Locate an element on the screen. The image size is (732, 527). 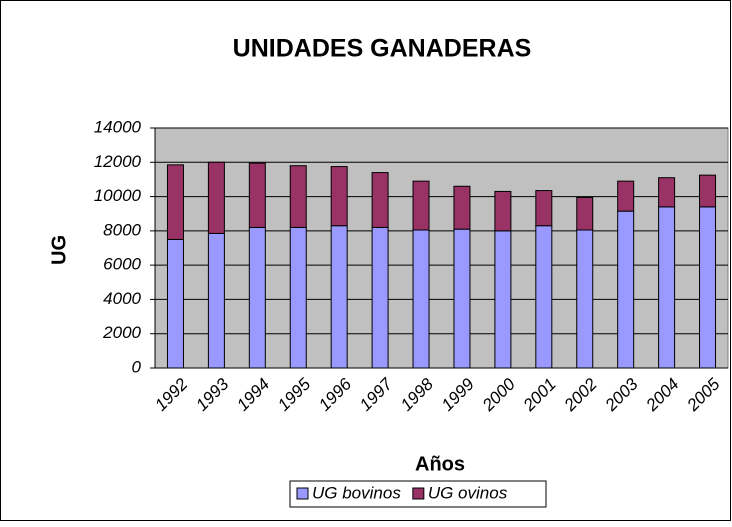
y-tick-label: 10000 is located at coordinates (118, 195).